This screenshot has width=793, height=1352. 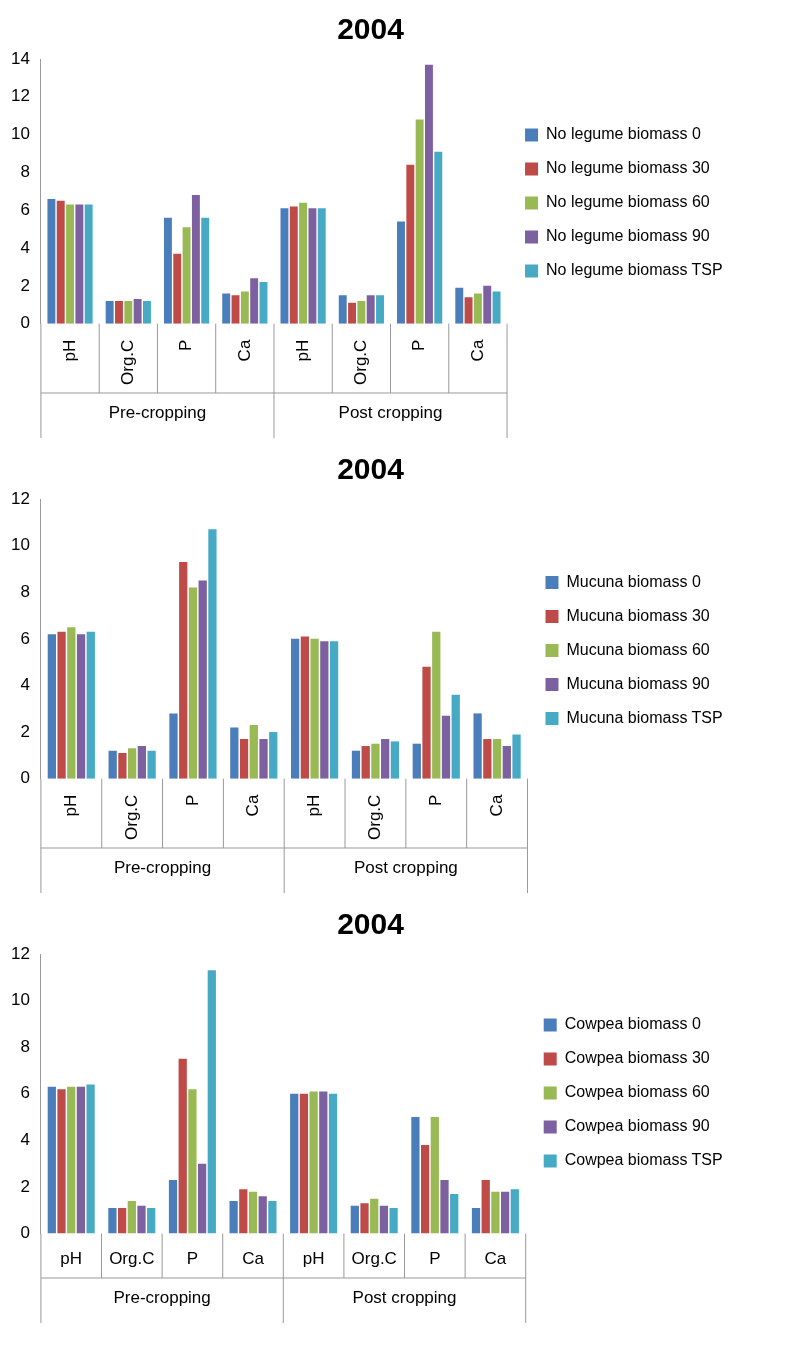 What do you see at coordinates (20, 953) in the screenshot?
I see `y-tick-label: 12` at bounding box center [20, 953].